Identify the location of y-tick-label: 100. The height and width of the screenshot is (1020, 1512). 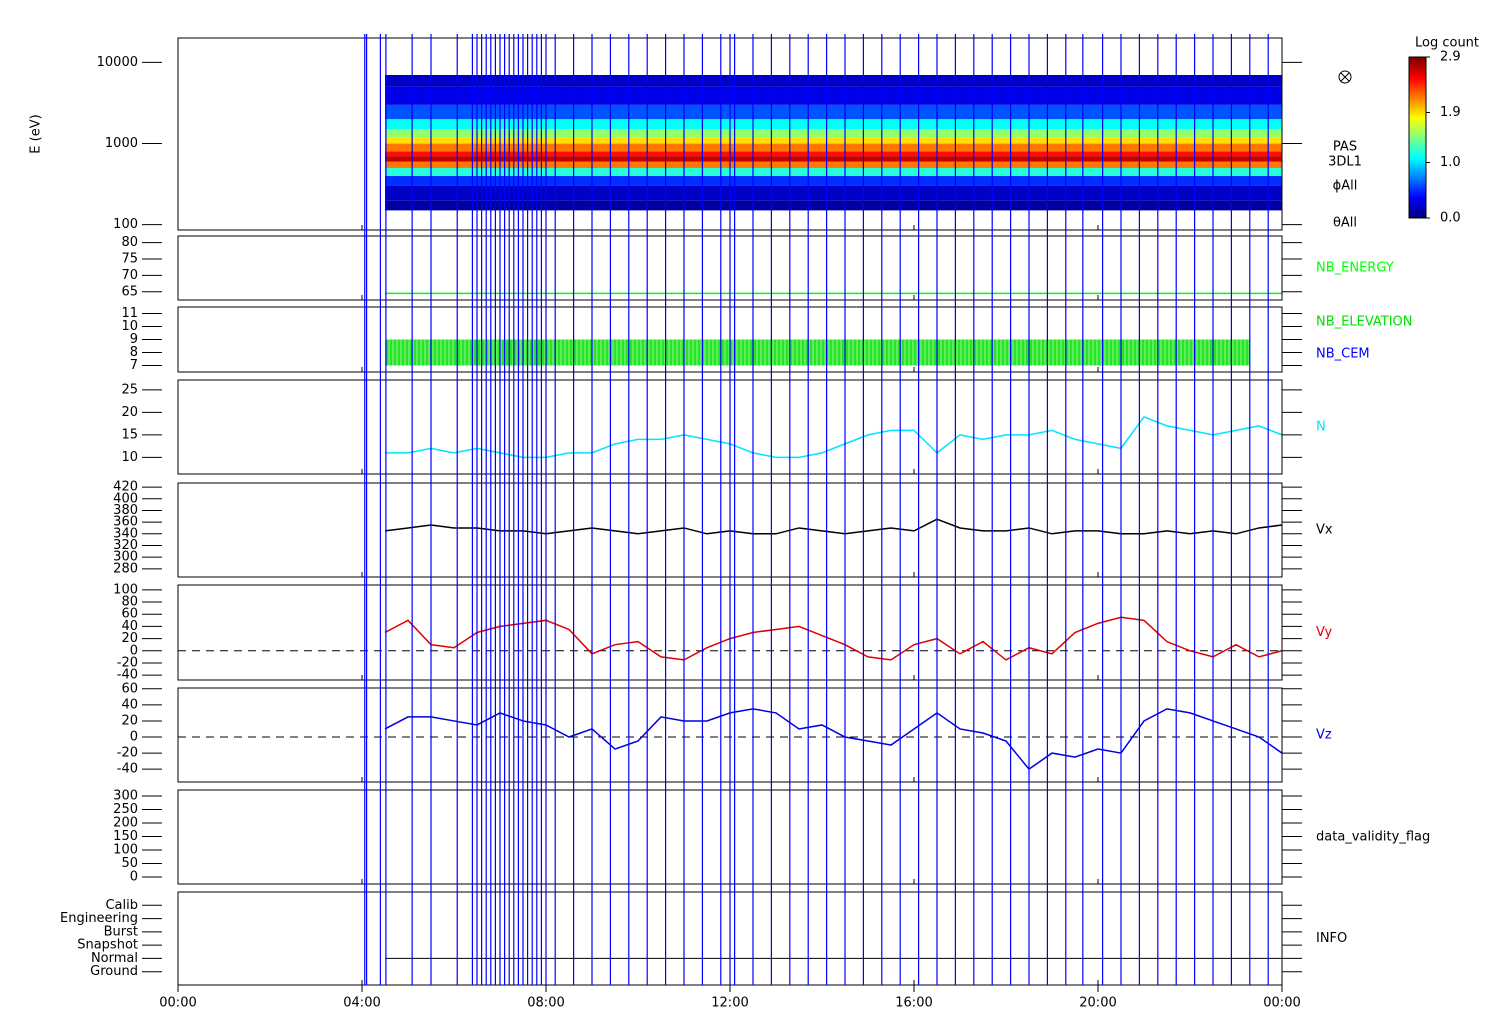
(125, 224).